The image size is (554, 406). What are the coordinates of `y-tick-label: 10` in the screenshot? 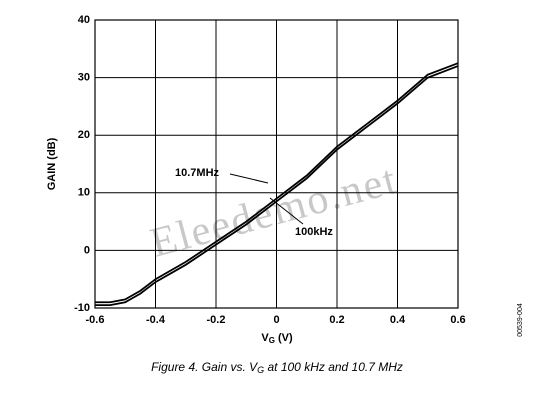 It's located at (84, 193).